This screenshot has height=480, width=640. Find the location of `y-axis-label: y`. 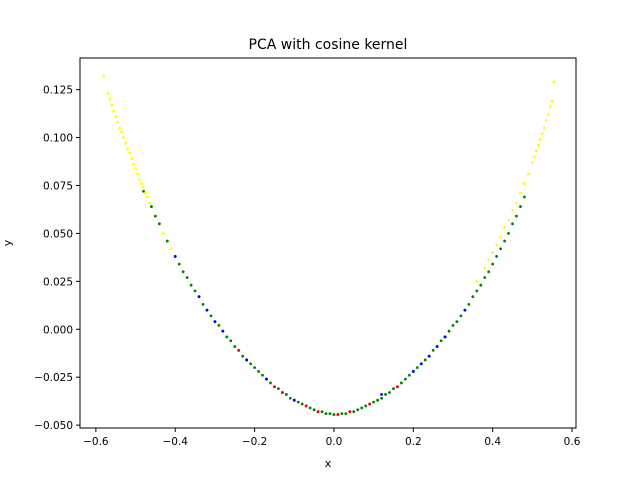

y-axis-label: y is located at coordinates (7, 242).